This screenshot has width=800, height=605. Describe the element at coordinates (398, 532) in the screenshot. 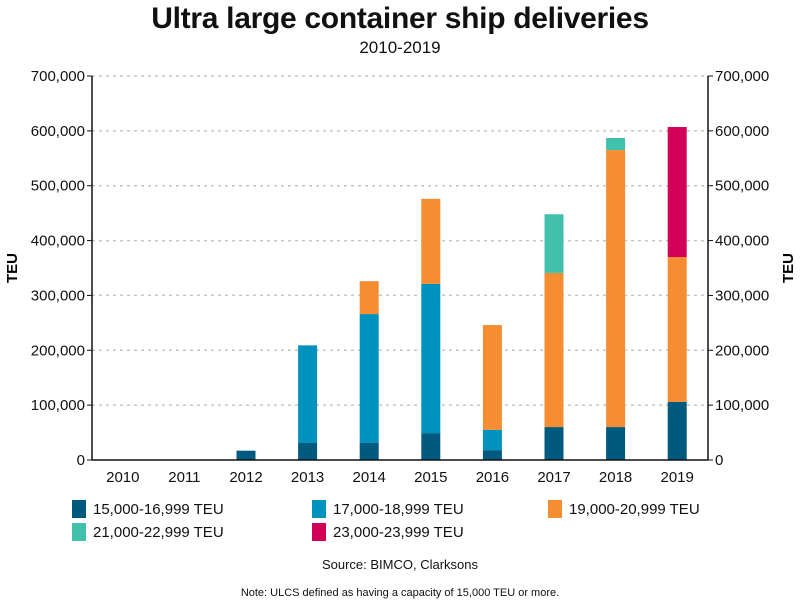

I see `legend-label: 23,000-23,999 TEU` at that location.